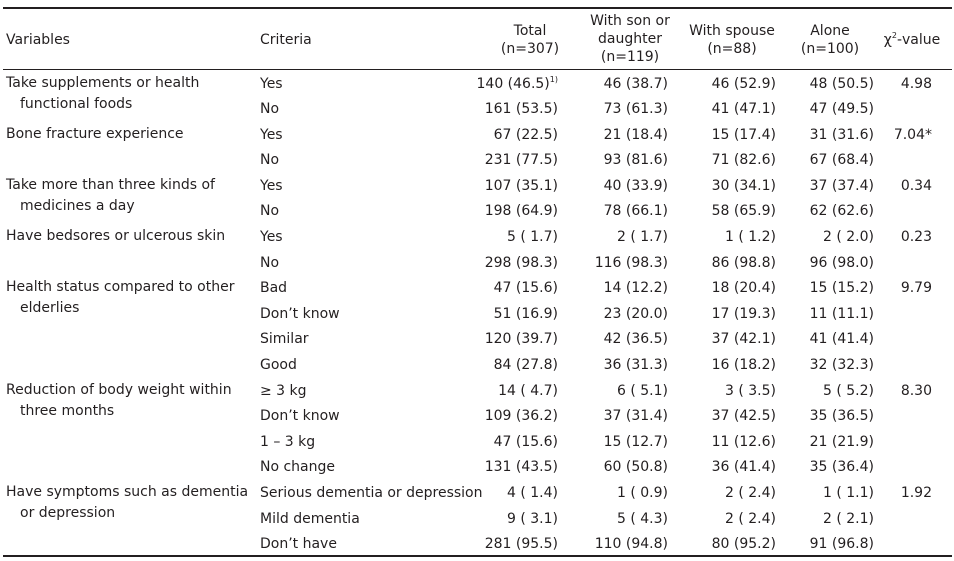 The image size is (954, 561). Describe the element at coordinates (635, 84) in the screenshot. I see `son-daughter-cell: 46 (38.7)` at that location.